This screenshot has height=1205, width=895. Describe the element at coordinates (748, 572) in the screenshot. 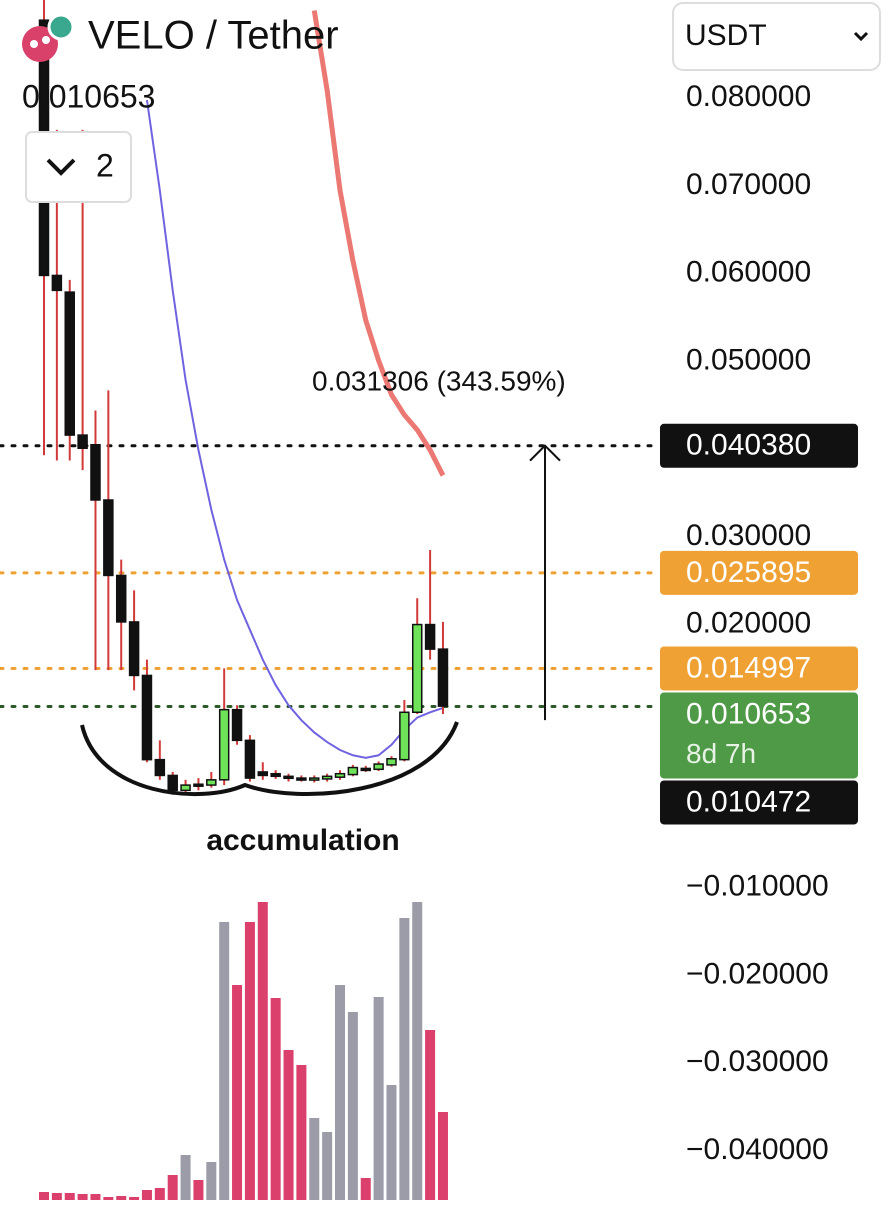

I see `price-label: 0.025895` at that location.